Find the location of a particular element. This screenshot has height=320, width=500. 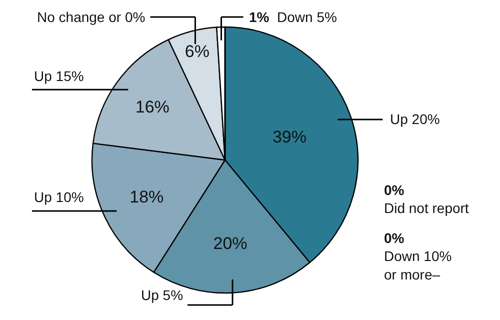

category-label: Did not report is located at coordinates (426, 208).